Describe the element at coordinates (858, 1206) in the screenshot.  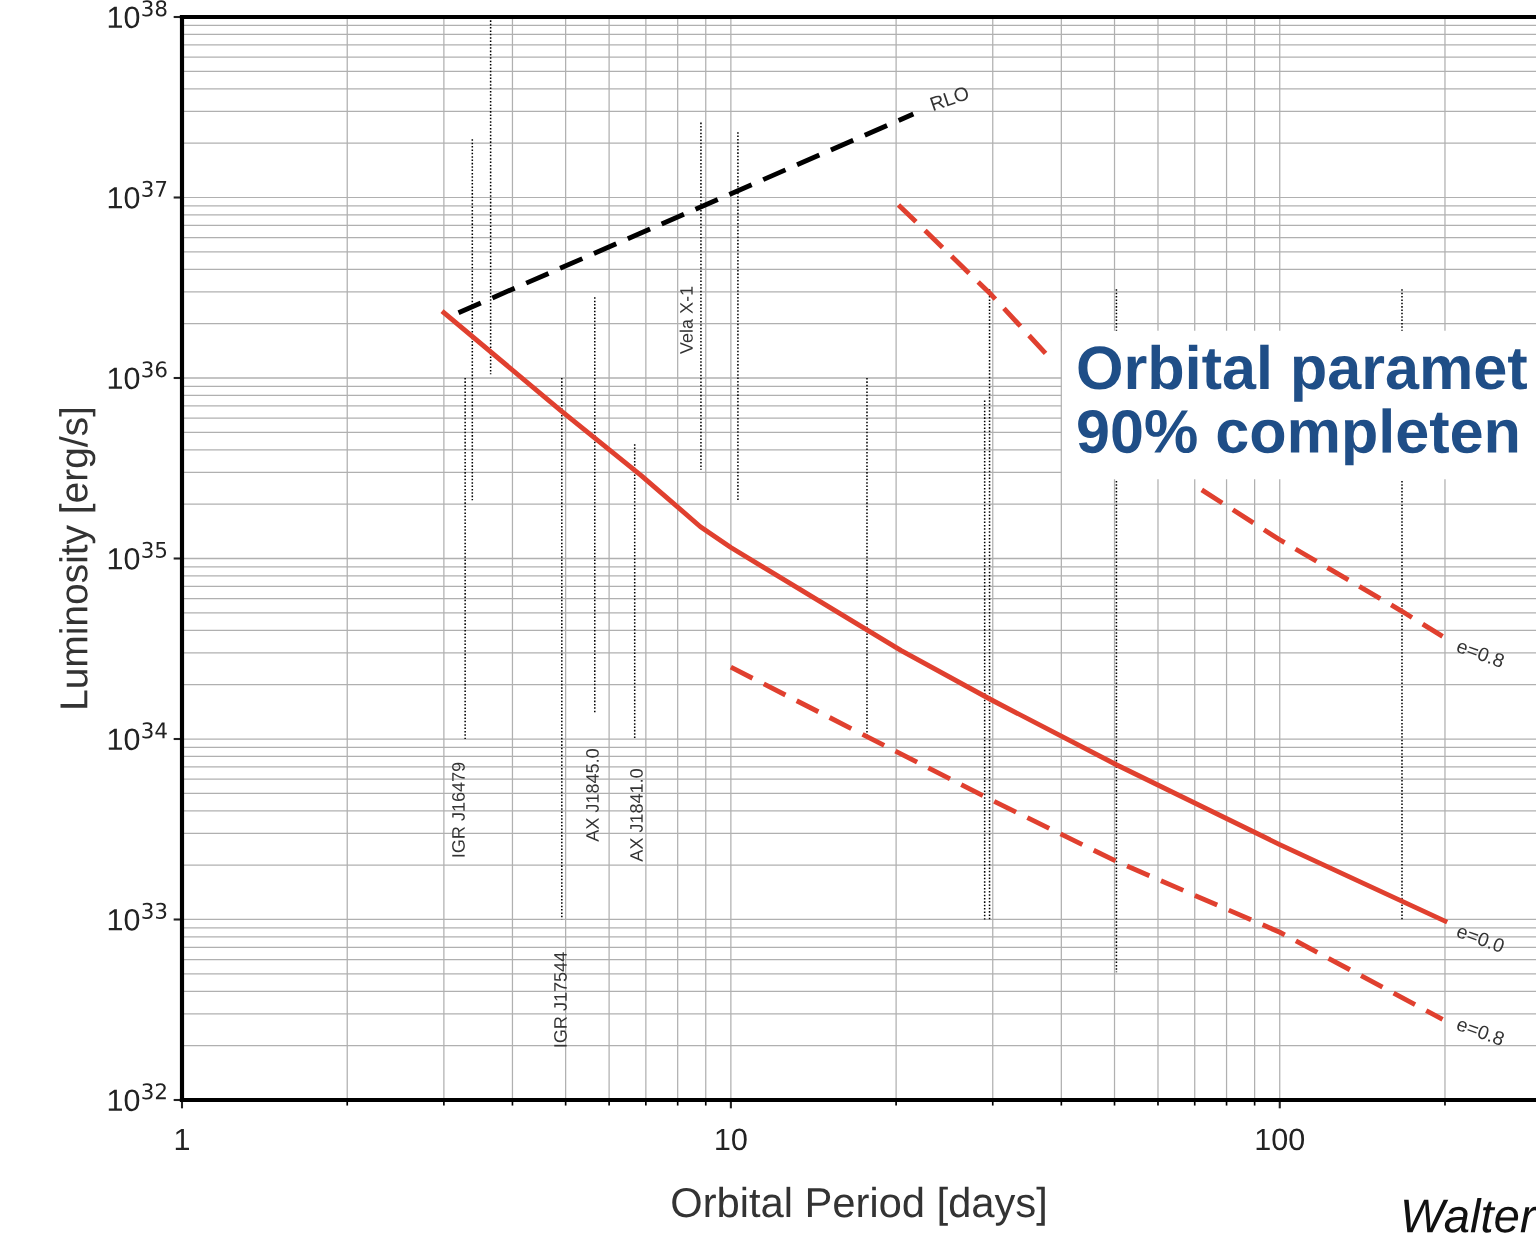
I see `x-axis-title: Orbital Period [days]` at that location.